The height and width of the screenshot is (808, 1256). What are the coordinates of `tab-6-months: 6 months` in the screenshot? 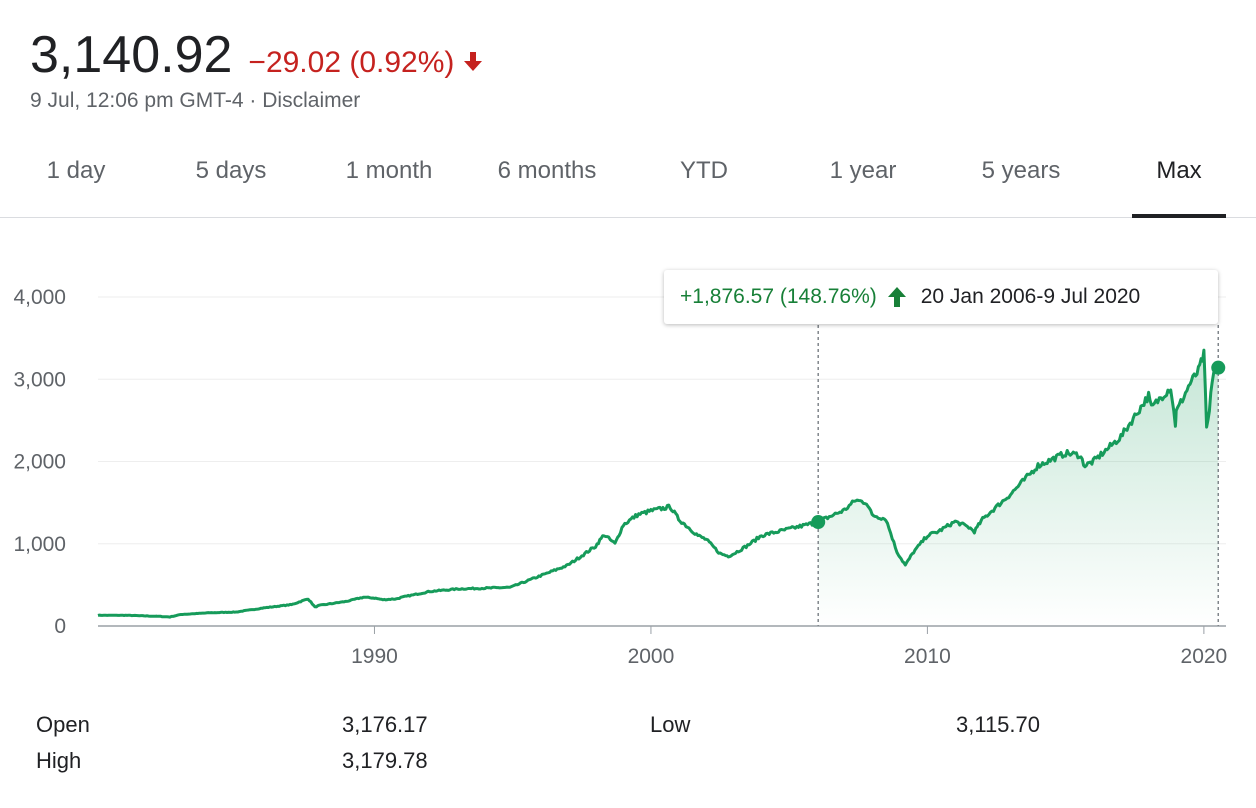 It's located at (547, 170).